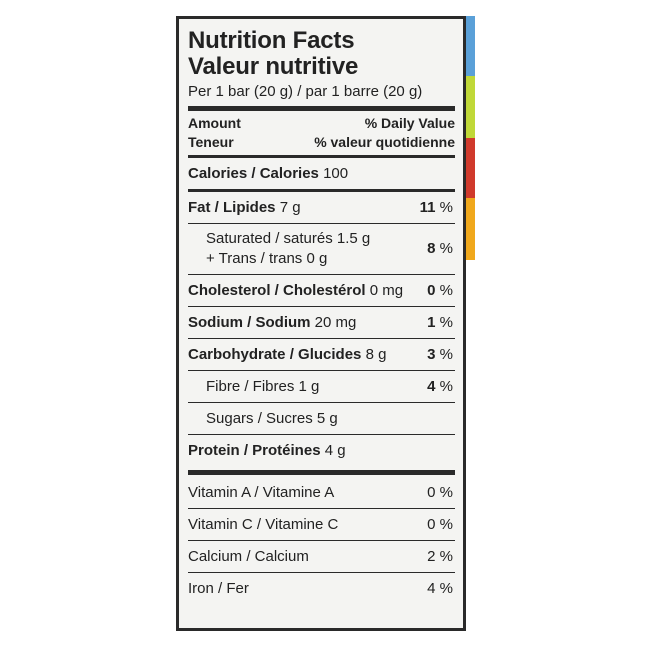 The image size is (650, 650). What do you see at coordinates (321, 108) in the screenshot?
I see `divider-thick` at bounding box center [321, 108].